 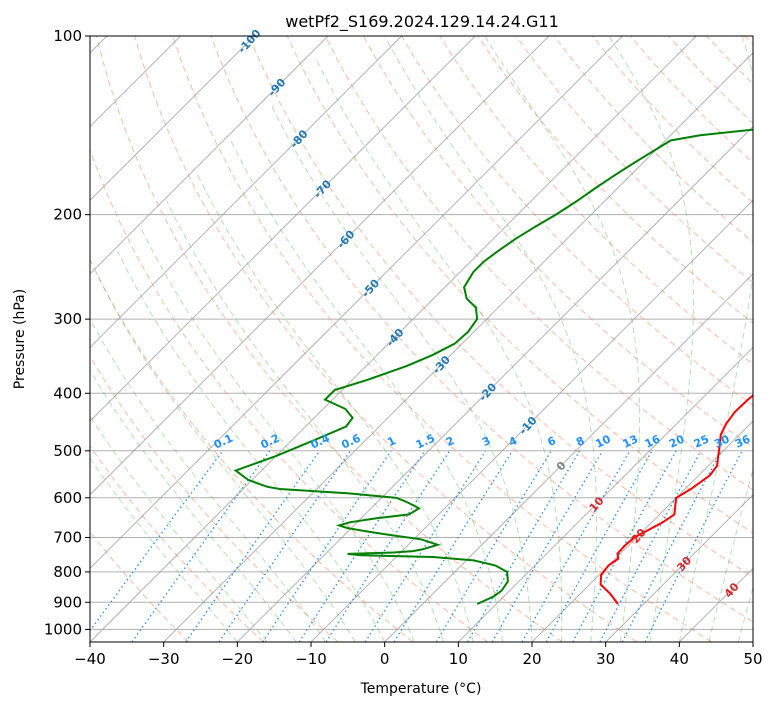 What do you see at coordinates (67, 498) in the screenshot?
I see `y-tick-label: 600` at bounding box center [67, 498].